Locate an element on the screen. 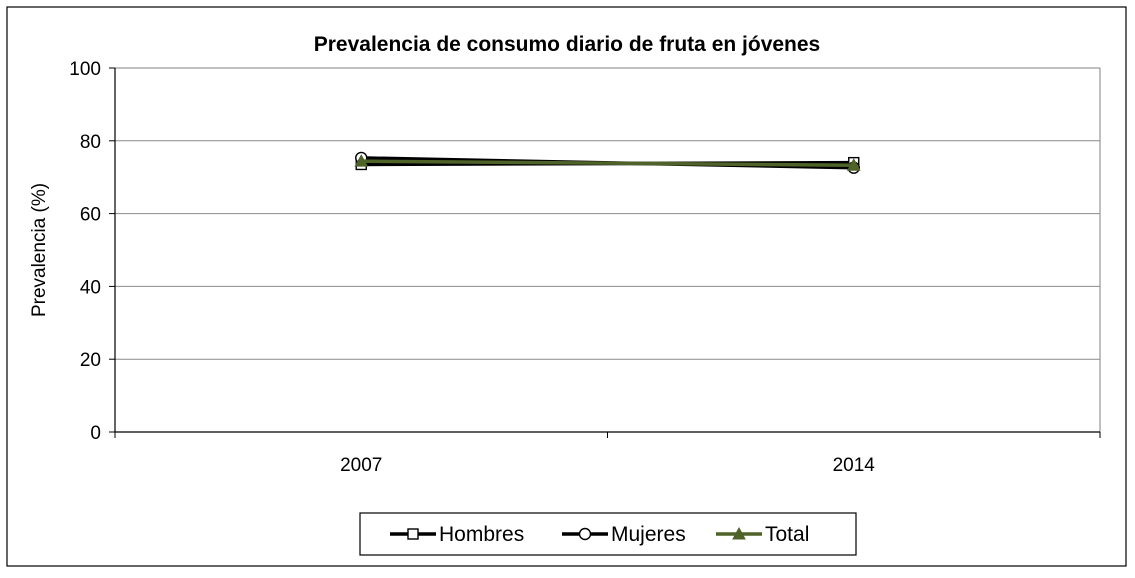  y-tick-label: 0 is located at coordinates (95, 433).